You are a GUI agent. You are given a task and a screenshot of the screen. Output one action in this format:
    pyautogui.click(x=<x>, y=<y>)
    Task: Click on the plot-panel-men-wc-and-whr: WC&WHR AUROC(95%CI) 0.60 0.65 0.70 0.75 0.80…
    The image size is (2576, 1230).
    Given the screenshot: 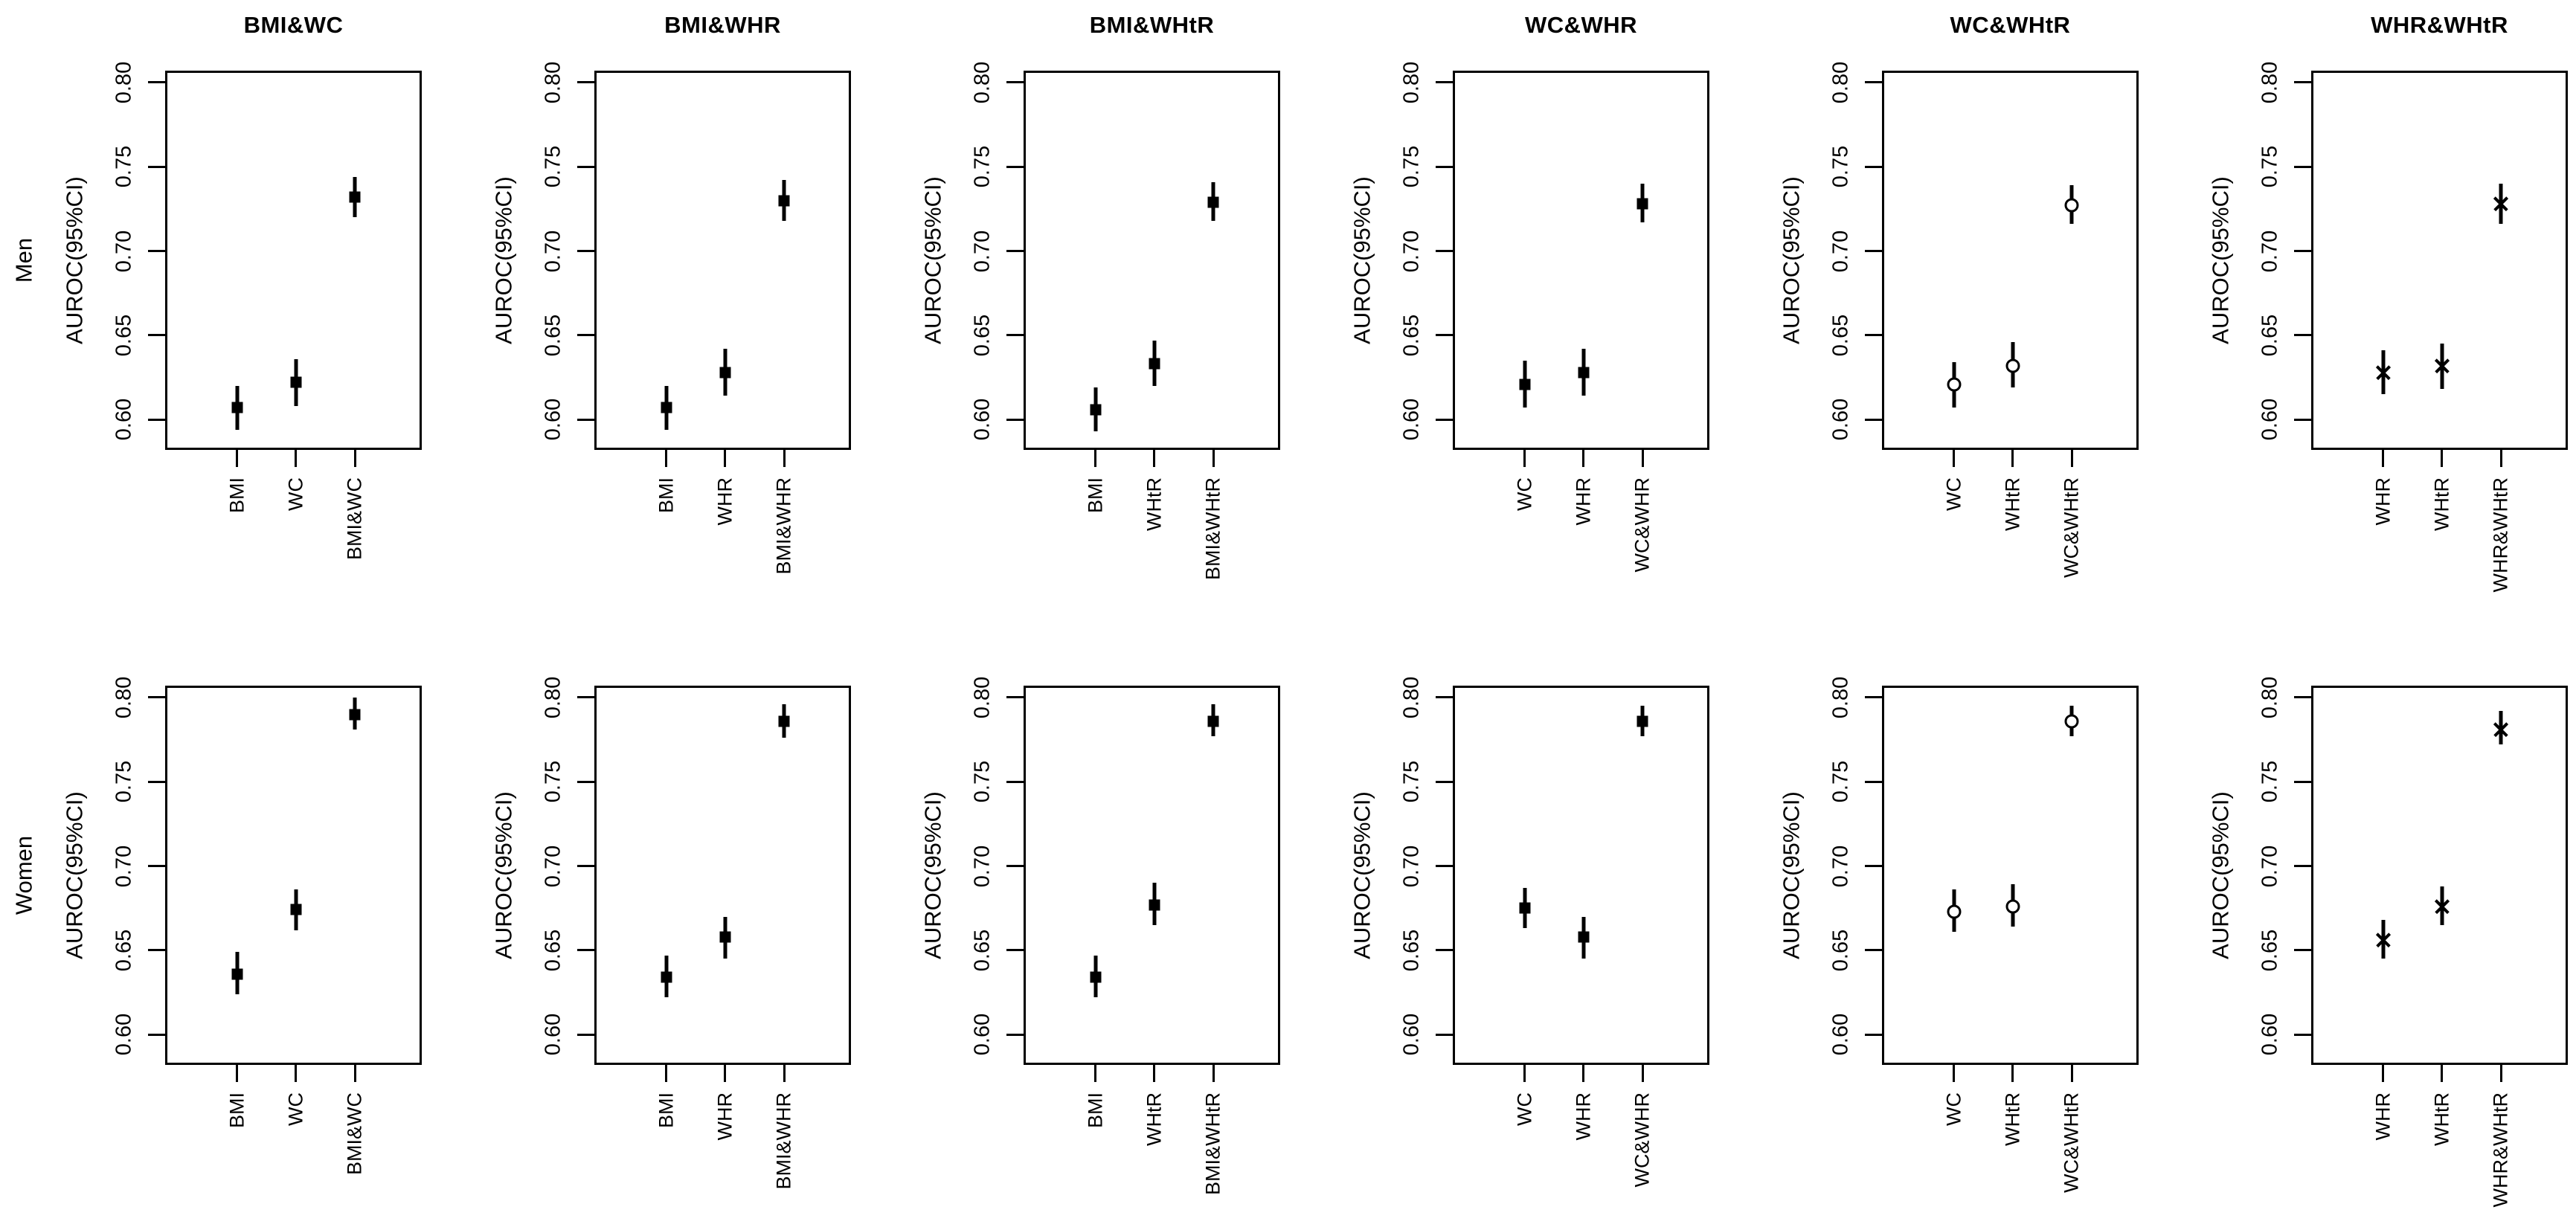 What is the action you would take?
    pyautogui.click(x=1502, y=307)
    